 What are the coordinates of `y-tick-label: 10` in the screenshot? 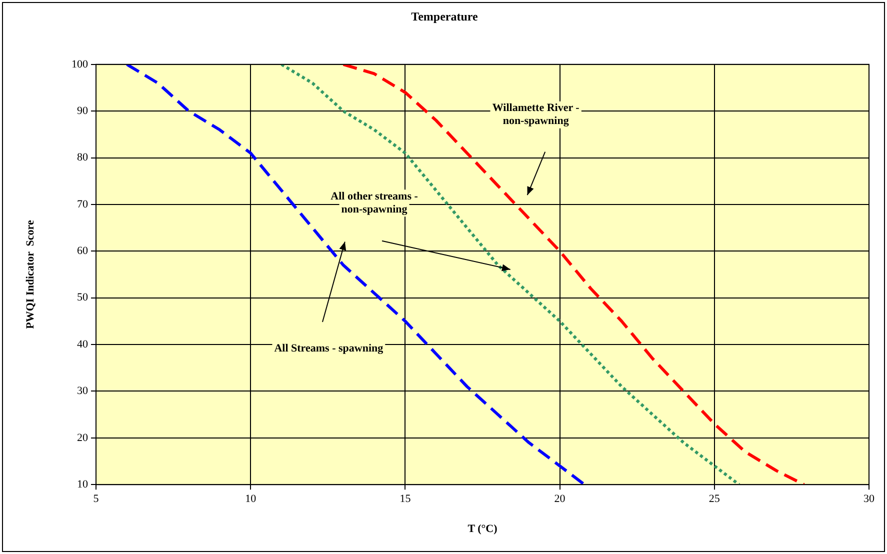 It's located at (82, 484).